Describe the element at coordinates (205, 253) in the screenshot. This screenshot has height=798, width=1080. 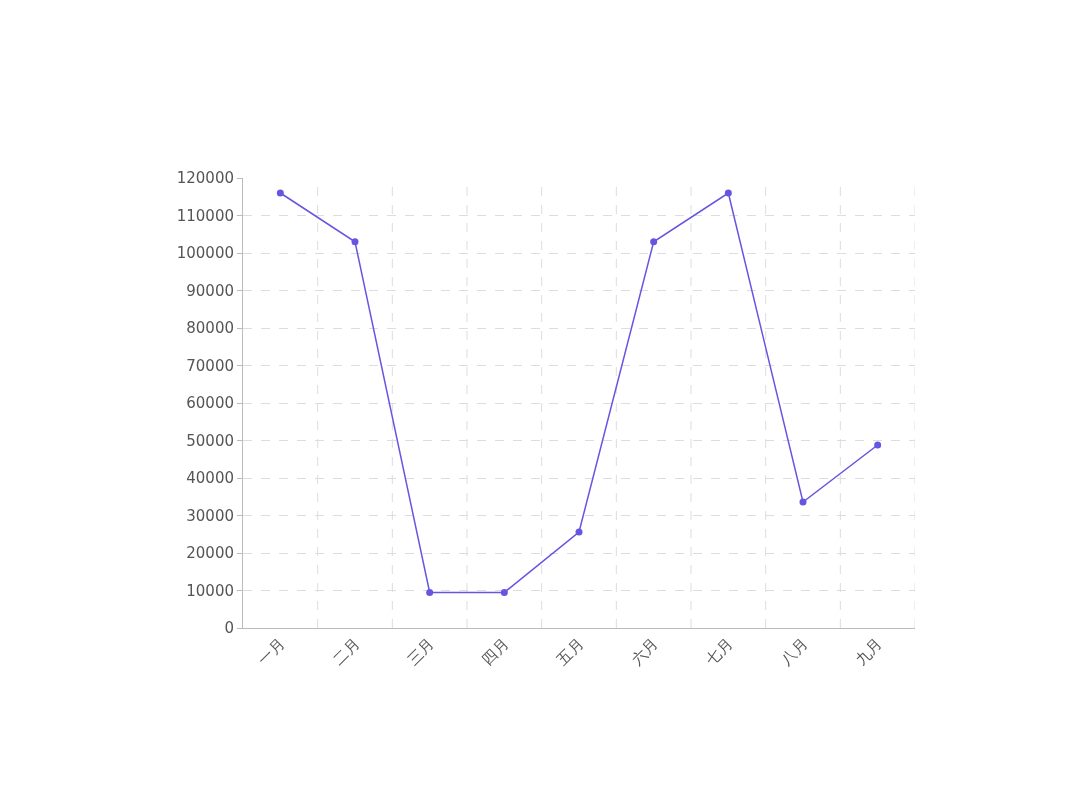
I see `y-tick-label: 100000` at that location.